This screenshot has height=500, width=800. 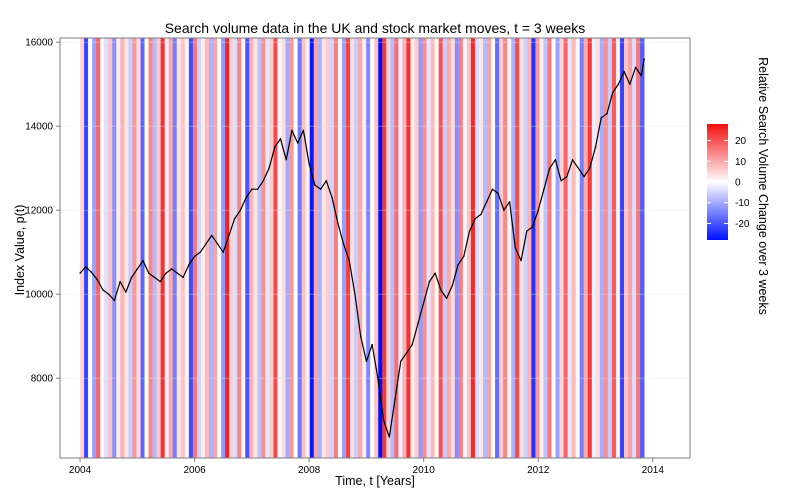 I want to click on x-tick-label-2004: 2004, so click(x=80, y=470).